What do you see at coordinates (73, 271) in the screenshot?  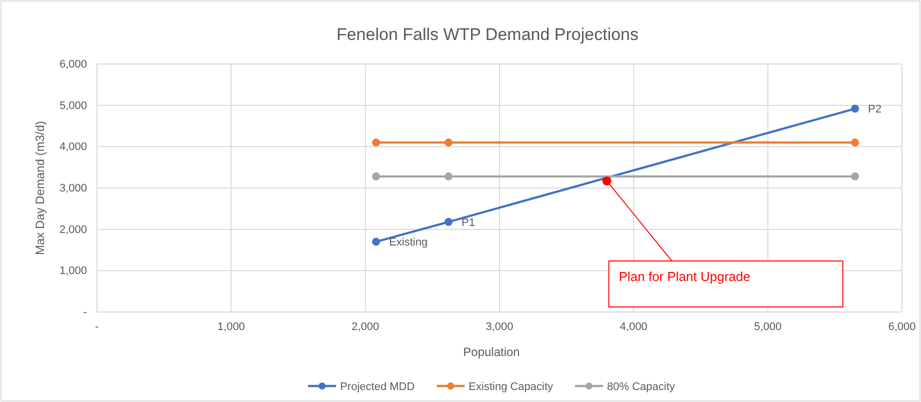 I see `y-tick-label: 1,000` at bounding box center [73, 271].